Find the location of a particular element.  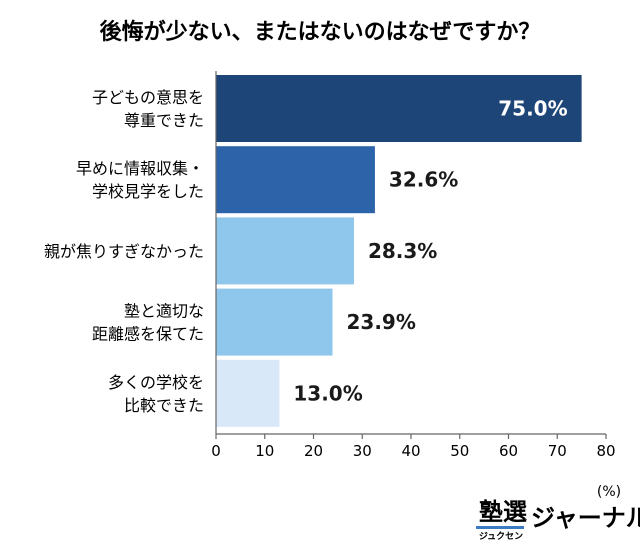

logo-kanji: 塾選 is located at coordinates (503, 512).